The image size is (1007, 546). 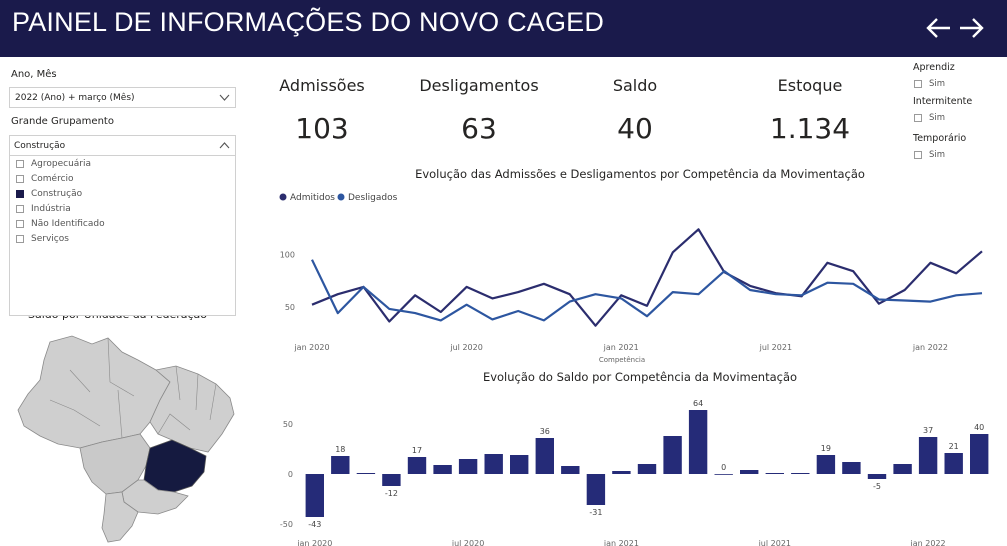 What do you see at coordinates (810, 128) in the screenshot?
I see `kpi-value-estoque: 1.134` at bounding box center [810, 128].